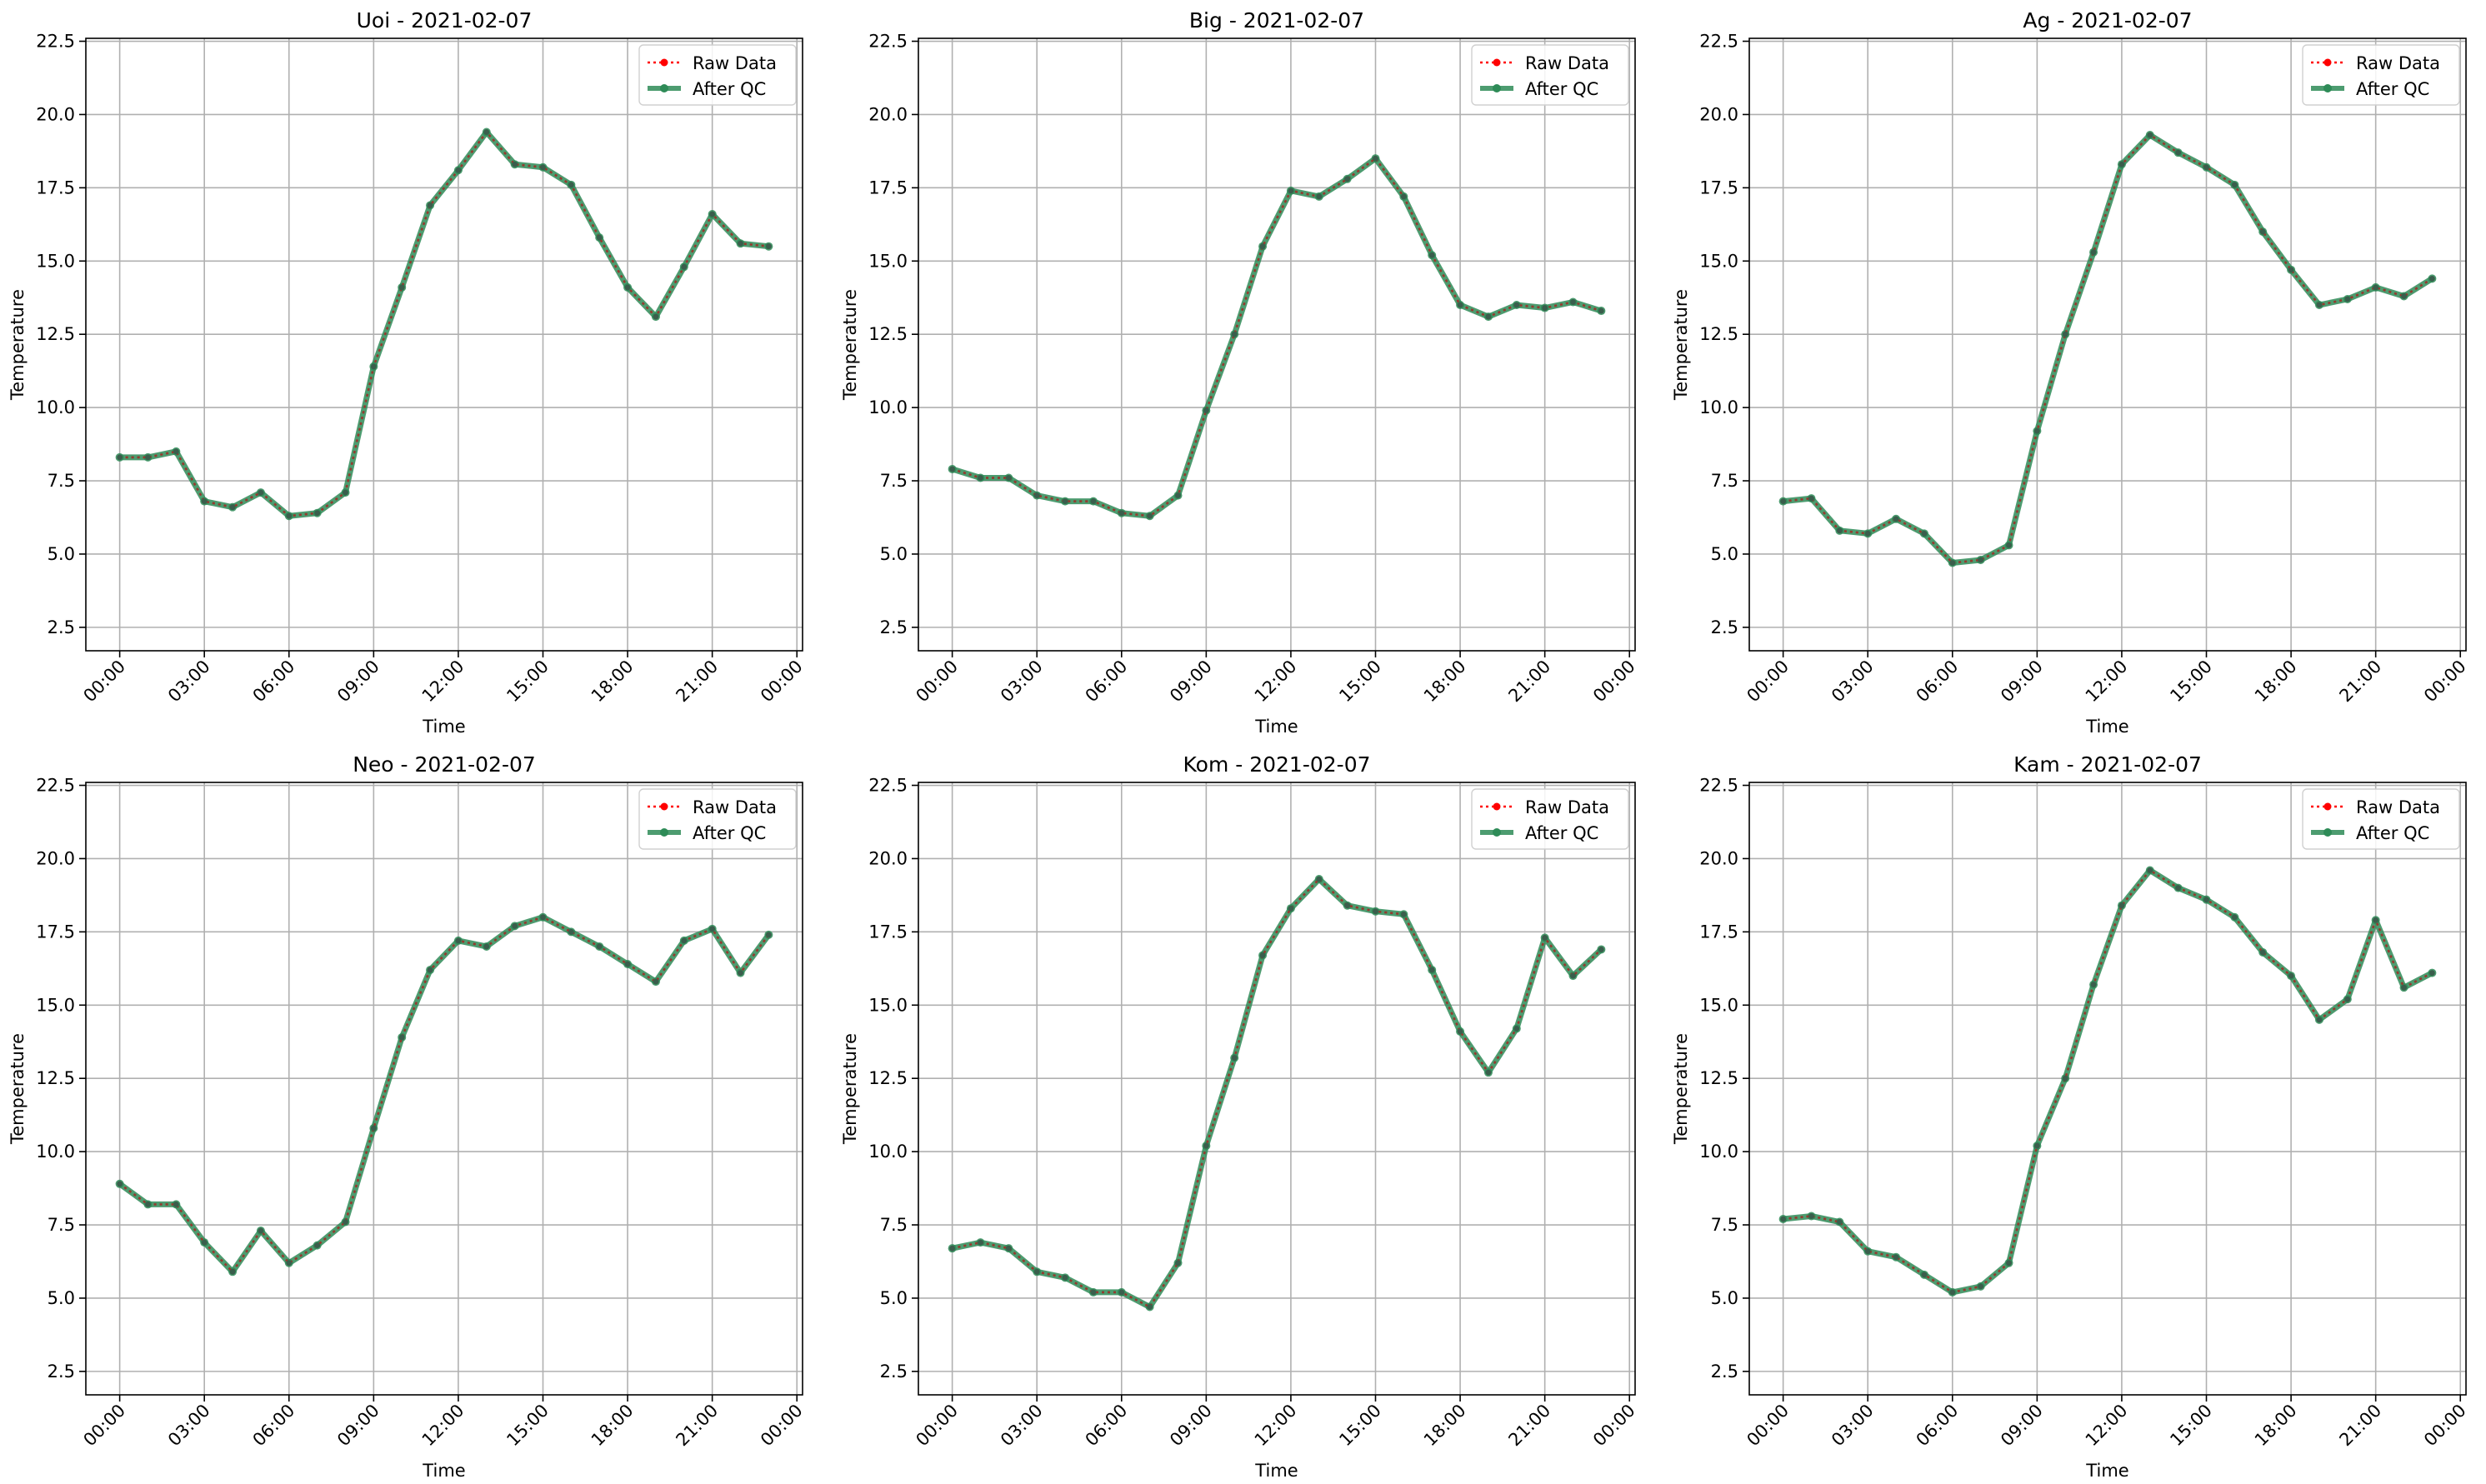 The height and width of the screenshot is (1484, 2486). What do you see at coordinates (1725, 554) in the screenshot?
I see `y-tick-label: 5.0` at bounding box center [1725, 554].